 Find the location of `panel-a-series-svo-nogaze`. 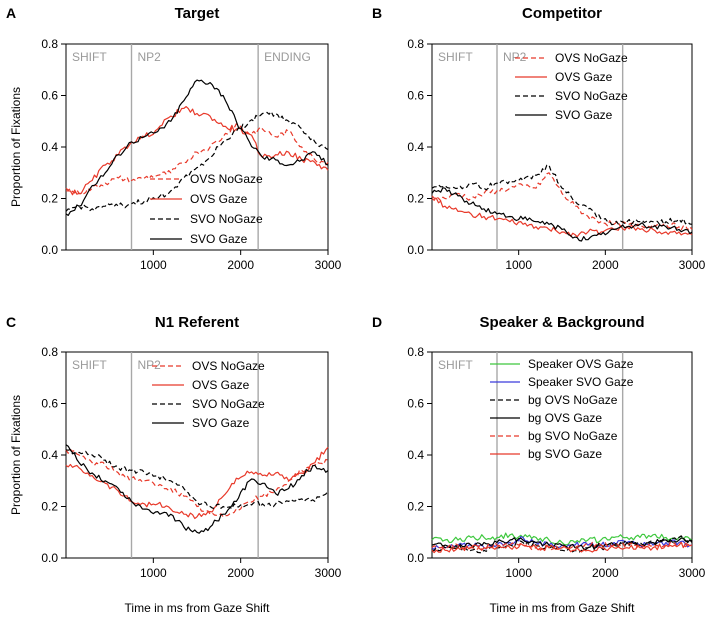

panel-a-series-svo-nogaze is located at coordinates (197, 161).